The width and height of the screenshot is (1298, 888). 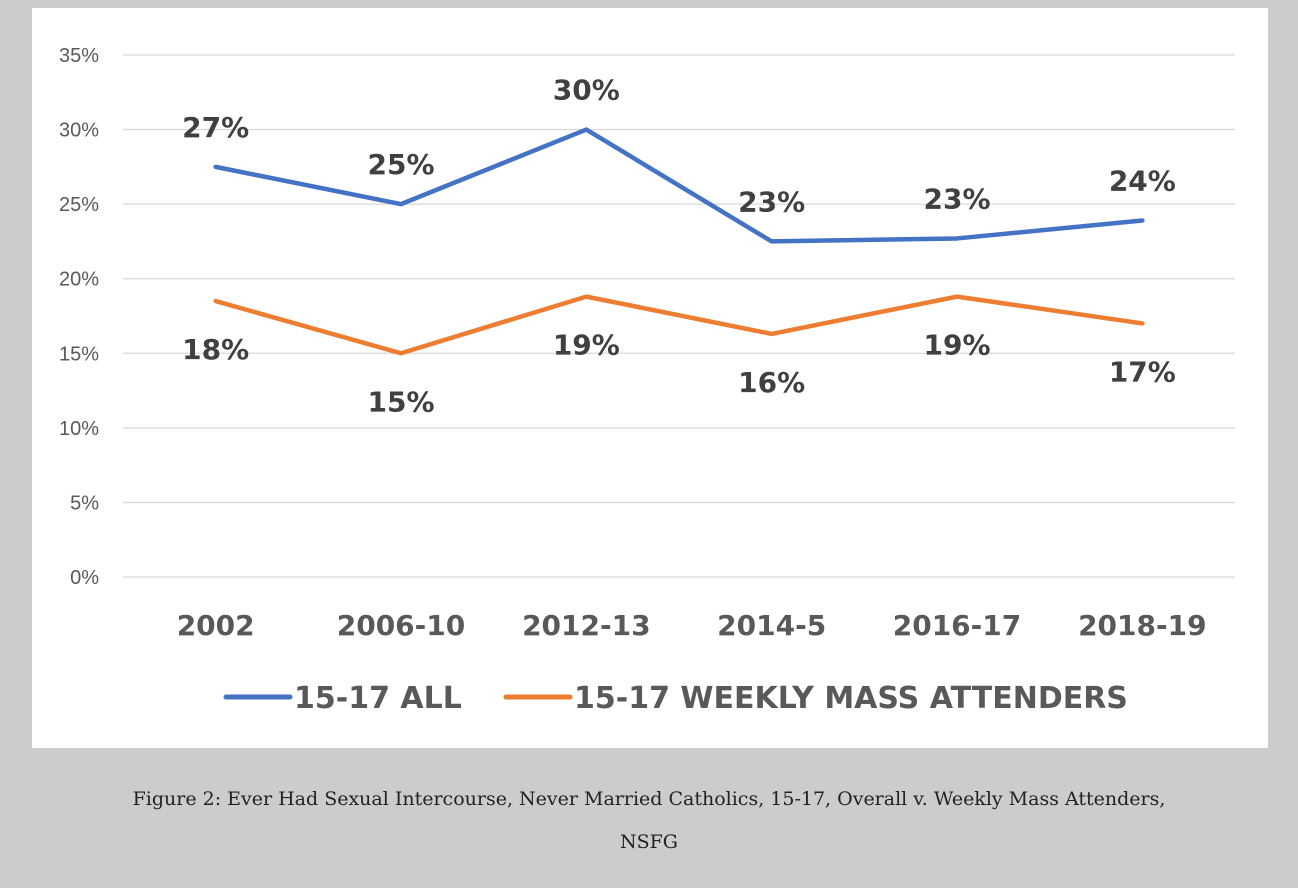 I want to click on data-label: 18%, so click(x=215, y=349).